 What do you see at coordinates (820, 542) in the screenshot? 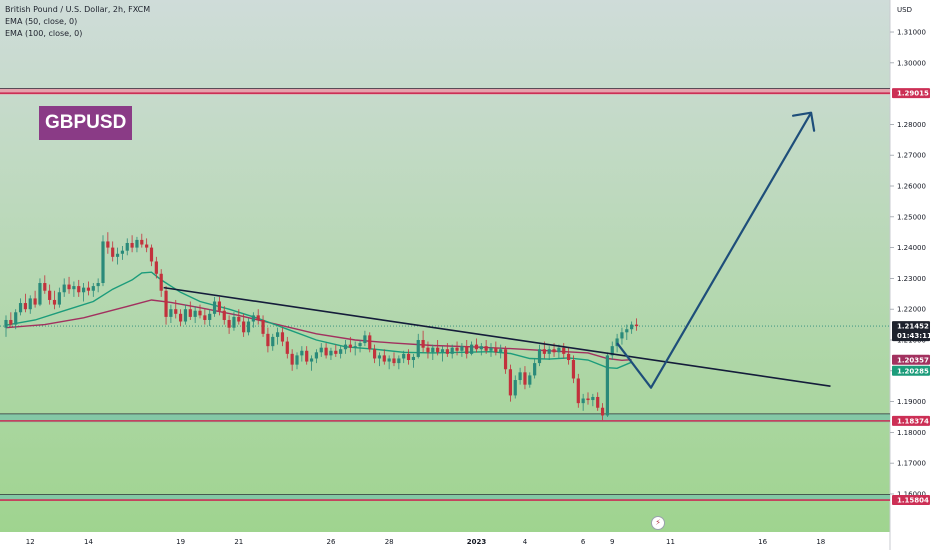
I see `time-tick-label: 18` at bounding box center [820, 542].